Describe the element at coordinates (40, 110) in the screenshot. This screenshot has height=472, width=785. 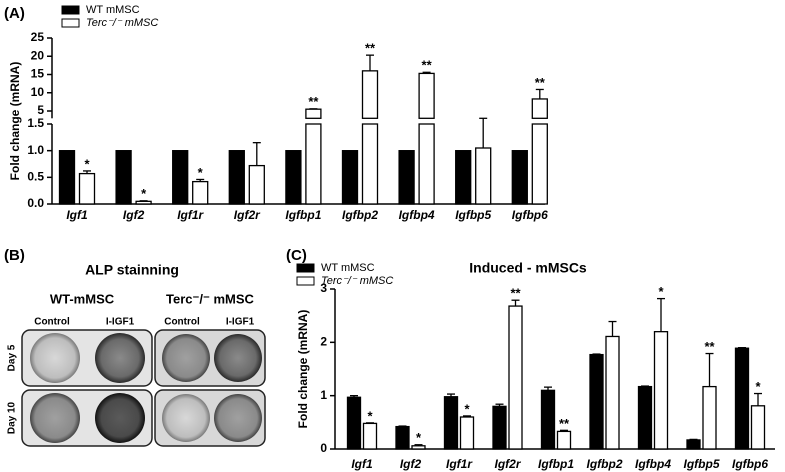
I see `y-tick-label: 5` at that location.